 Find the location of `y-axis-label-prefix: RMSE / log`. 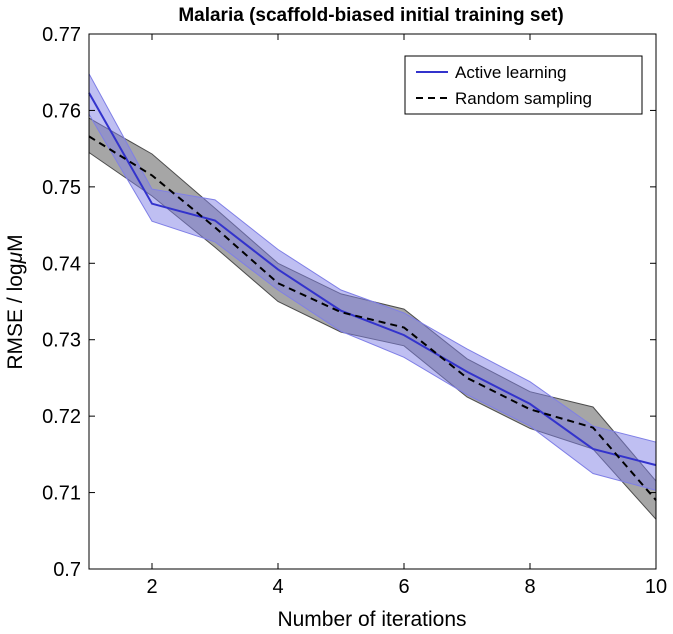

y-axis-label-prefix: RMSE / log is located at coordinates (15, 316).